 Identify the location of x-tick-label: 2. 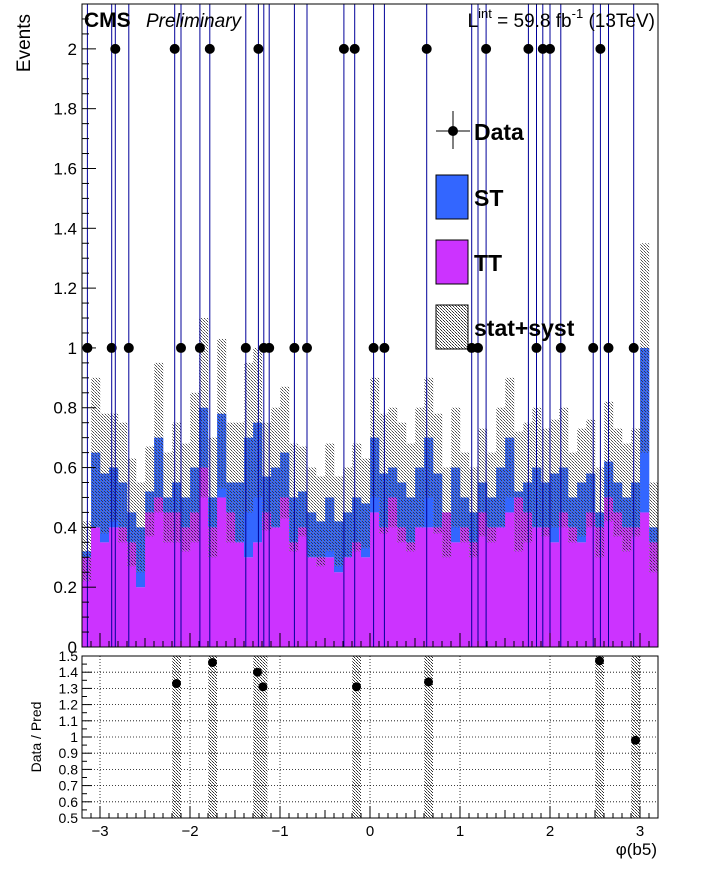
(550, 831).